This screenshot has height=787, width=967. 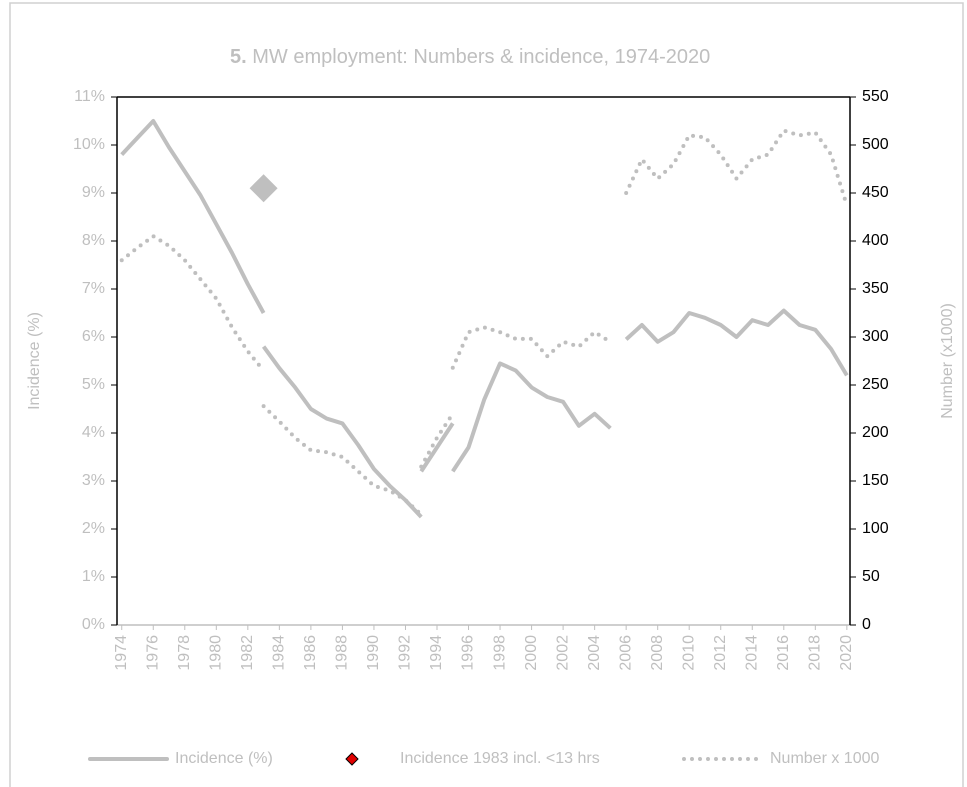 What do you see at coordinates (875, 96) in the screenshot?
I see `y2-tick-label: 550` at bounding box center [875, 96].